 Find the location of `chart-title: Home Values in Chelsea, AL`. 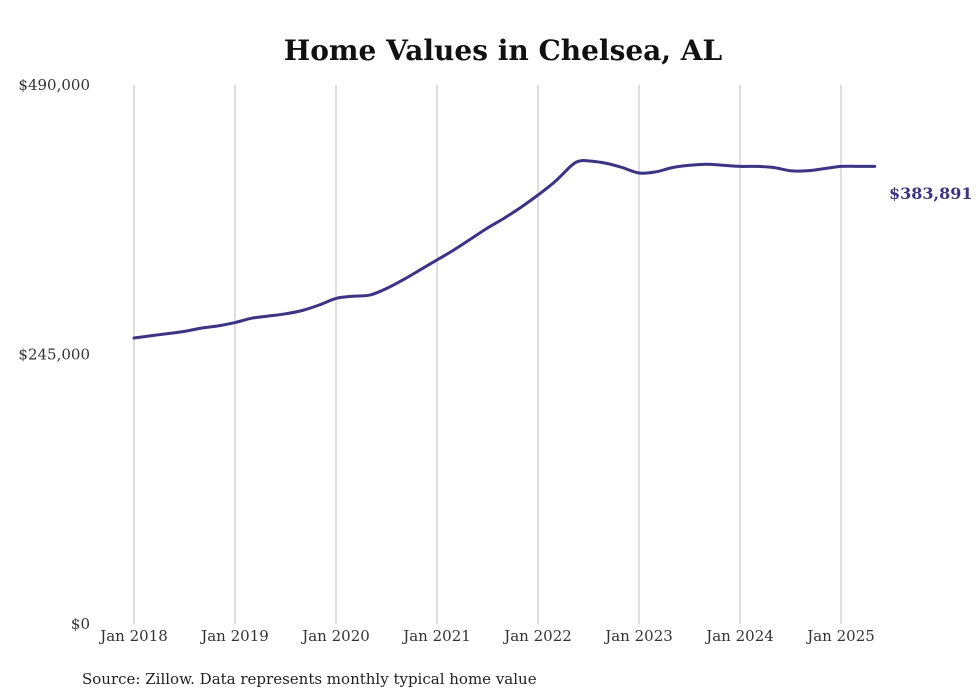

chart-title: Home Values in Chelsea, AL is located at coordinates (503, 50).